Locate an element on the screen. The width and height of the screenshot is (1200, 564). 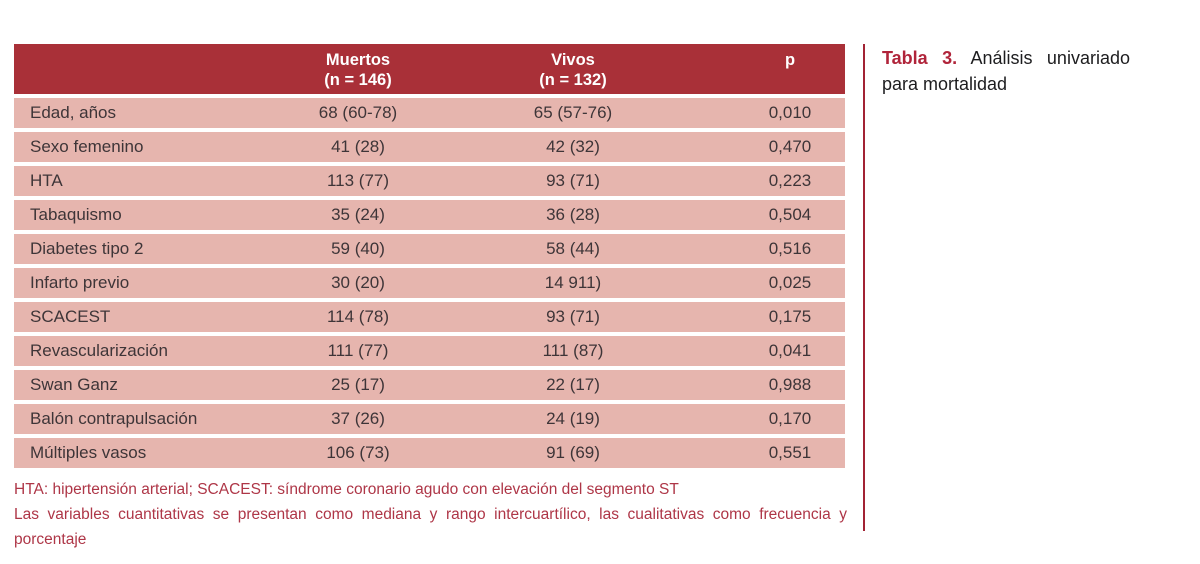
vivos-value: 91 (69) is located at coordinates (573, 452).